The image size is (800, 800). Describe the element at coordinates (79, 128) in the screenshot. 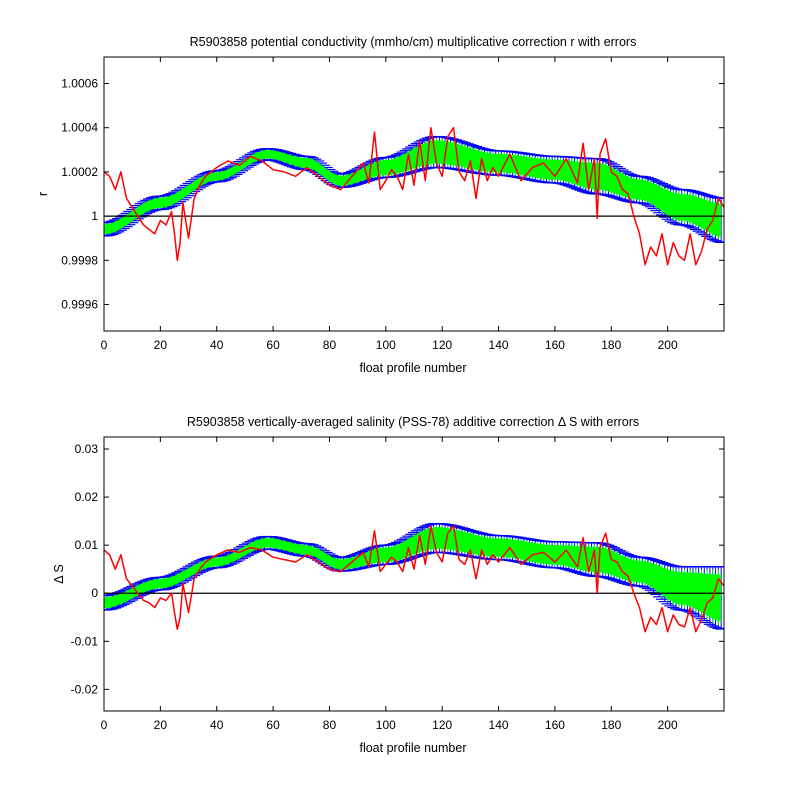

I see `y-tick-label: 1.0004` at that location.